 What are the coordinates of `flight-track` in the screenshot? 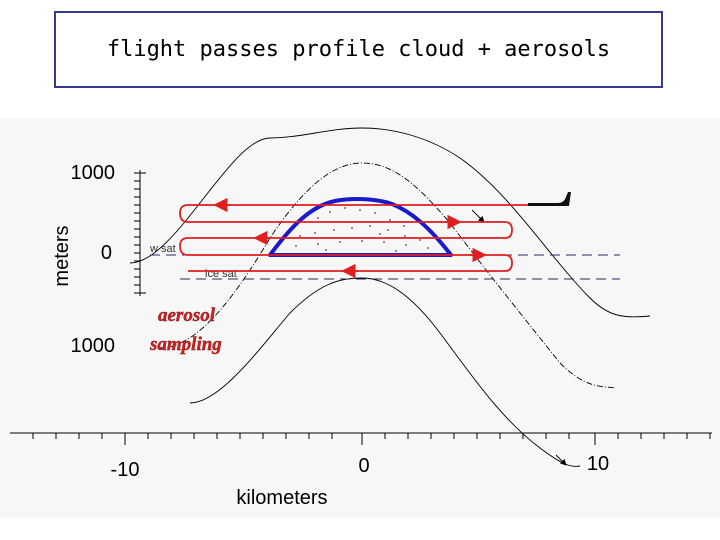 It's located at (362, 238).